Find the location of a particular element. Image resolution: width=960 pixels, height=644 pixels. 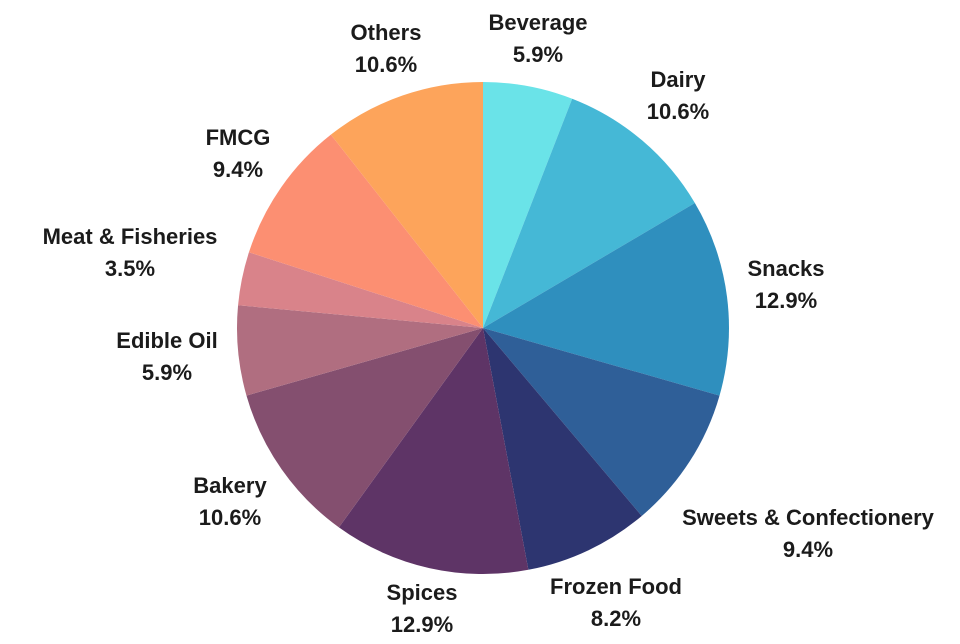

slice-label-edible-oil: Edible Oil is located at coordinates (166, 340).